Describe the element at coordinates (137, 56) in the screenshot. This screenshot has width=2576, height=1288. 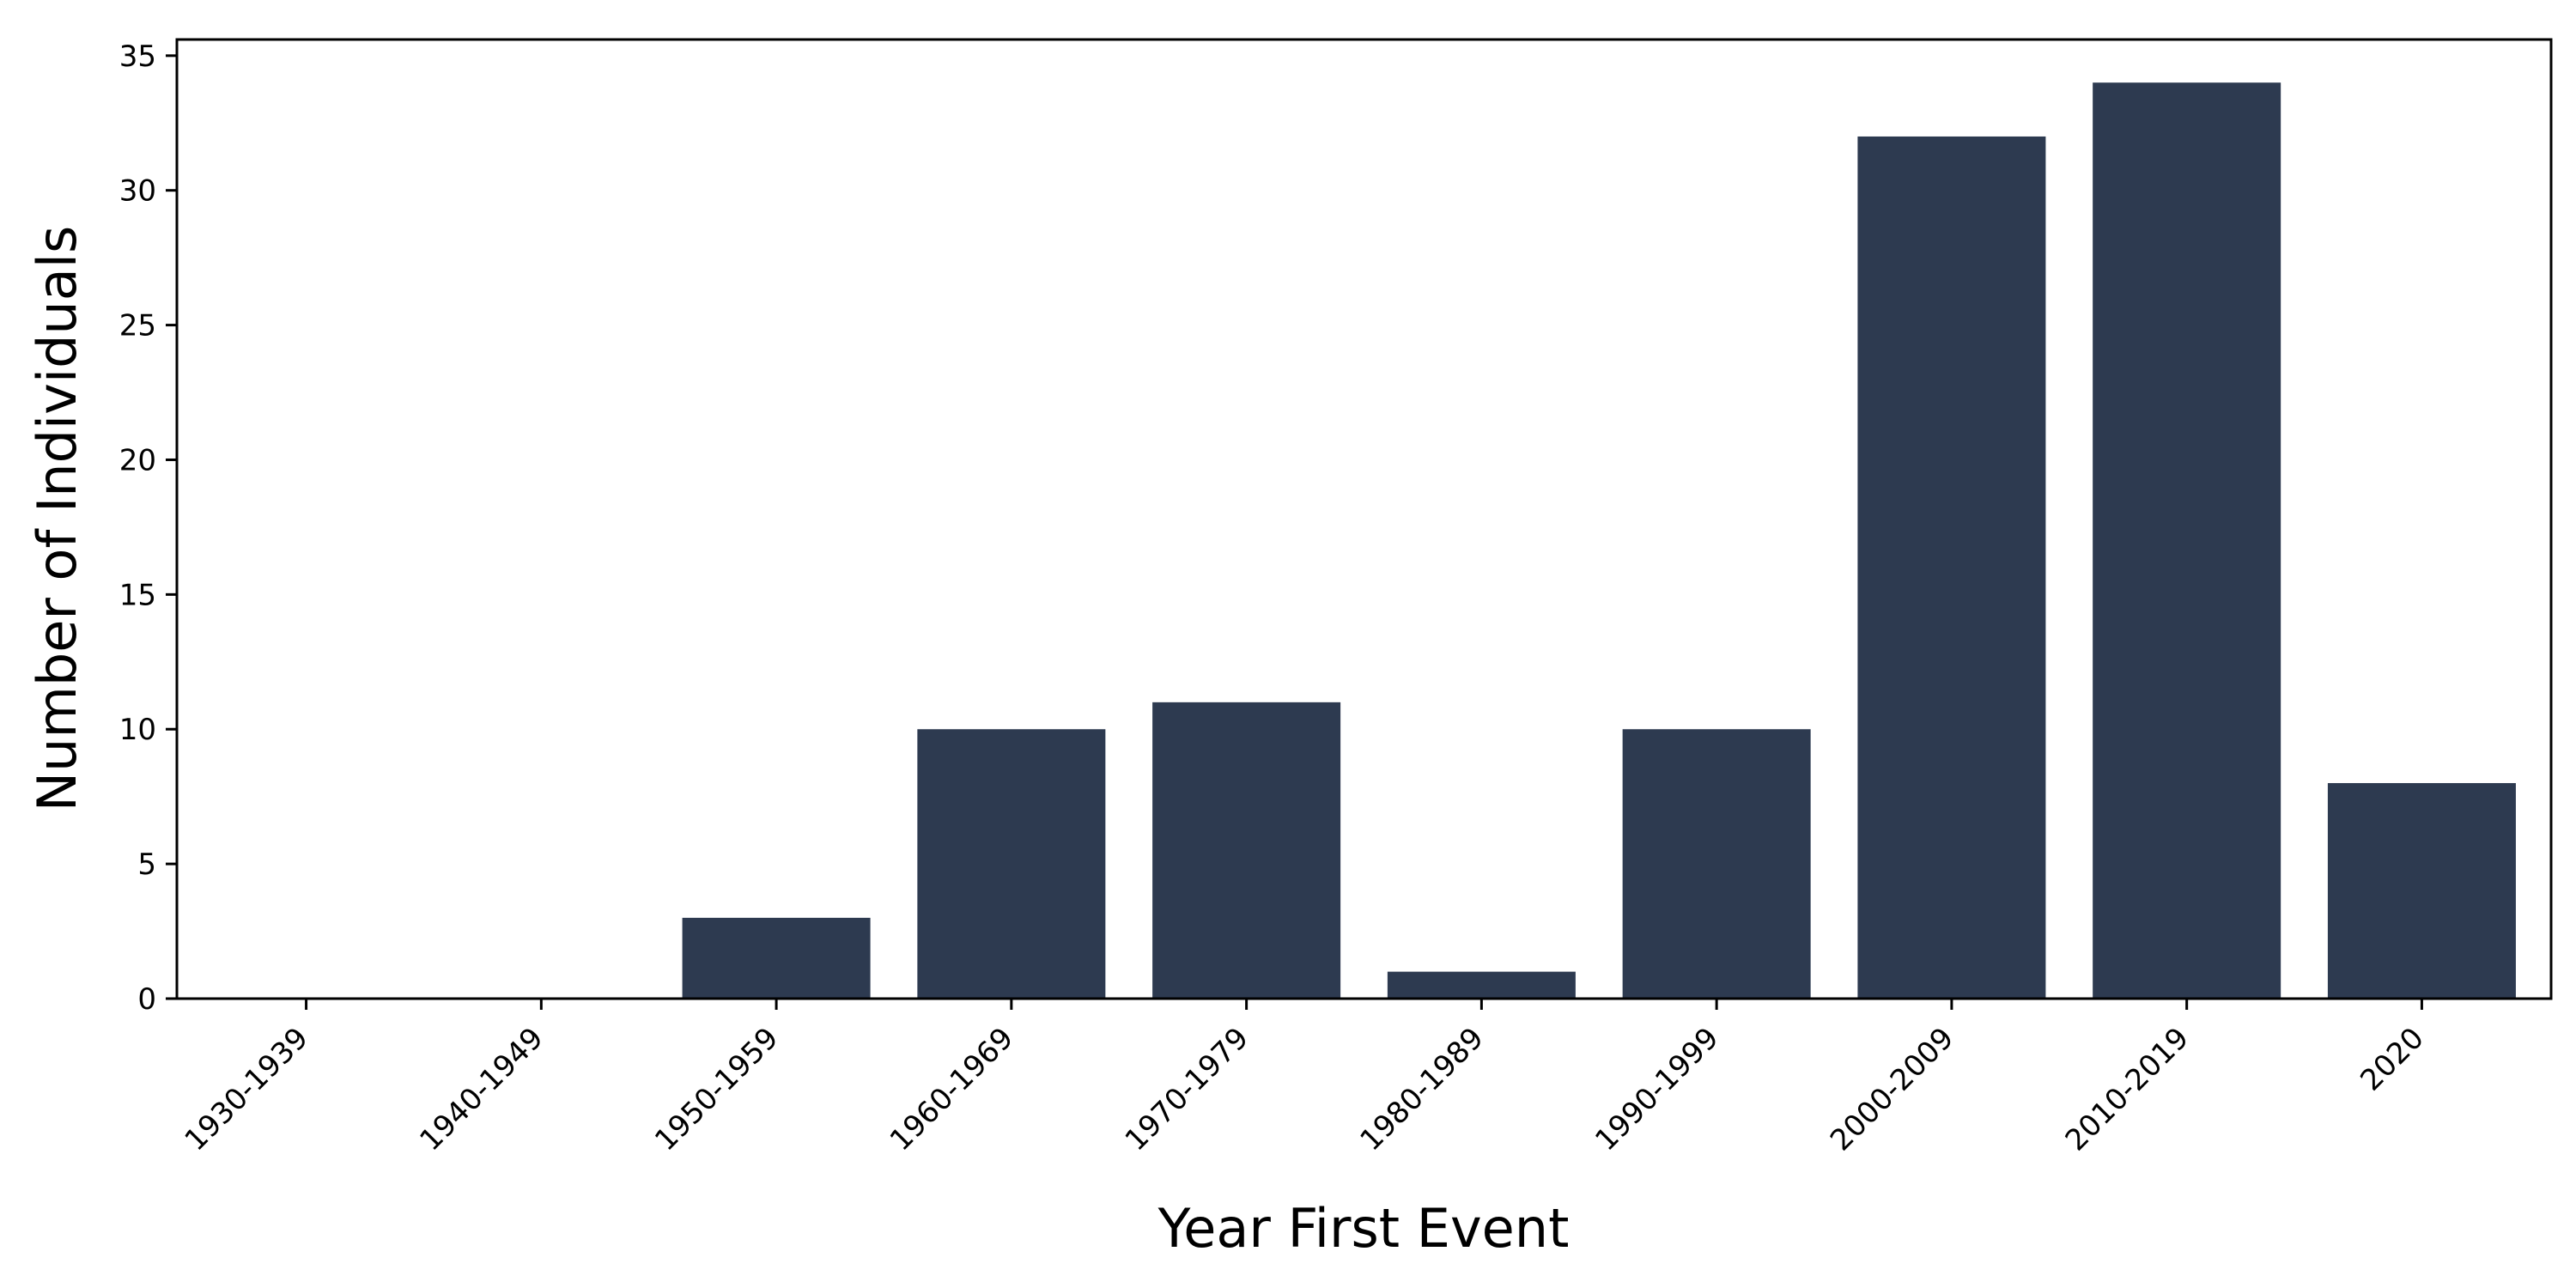
I see `y-tick-label: 35` at that location.